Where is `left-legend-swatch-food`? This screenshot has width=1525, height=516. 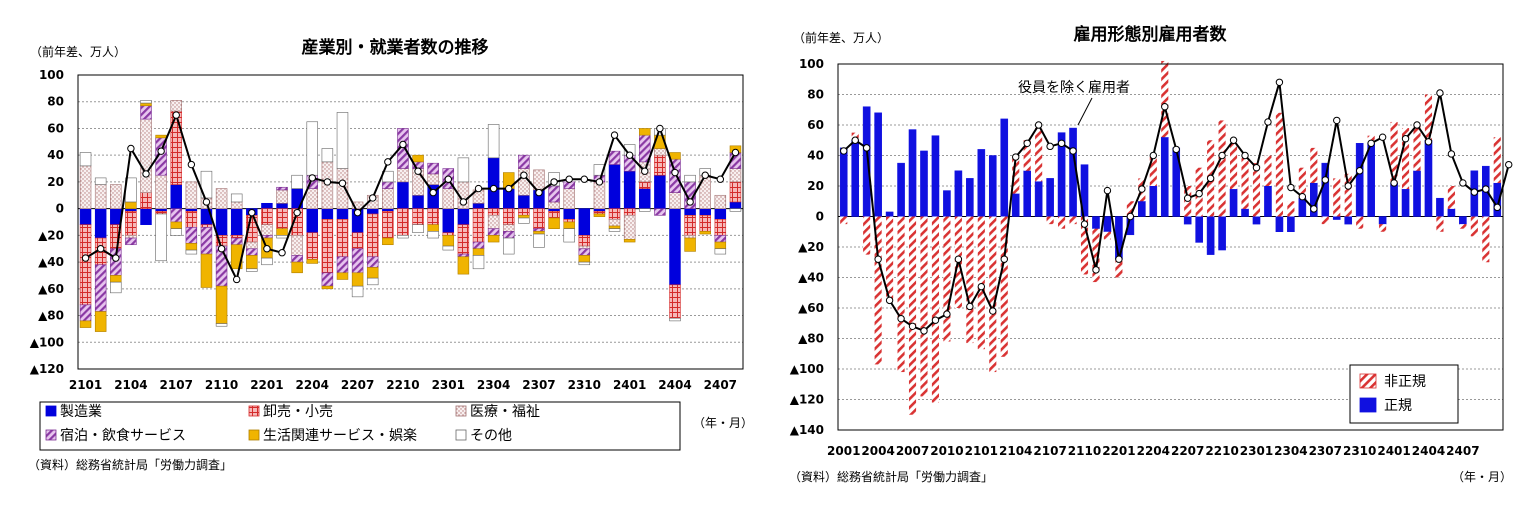 left-legend-swatch-food is located at coordinates (51, 435).